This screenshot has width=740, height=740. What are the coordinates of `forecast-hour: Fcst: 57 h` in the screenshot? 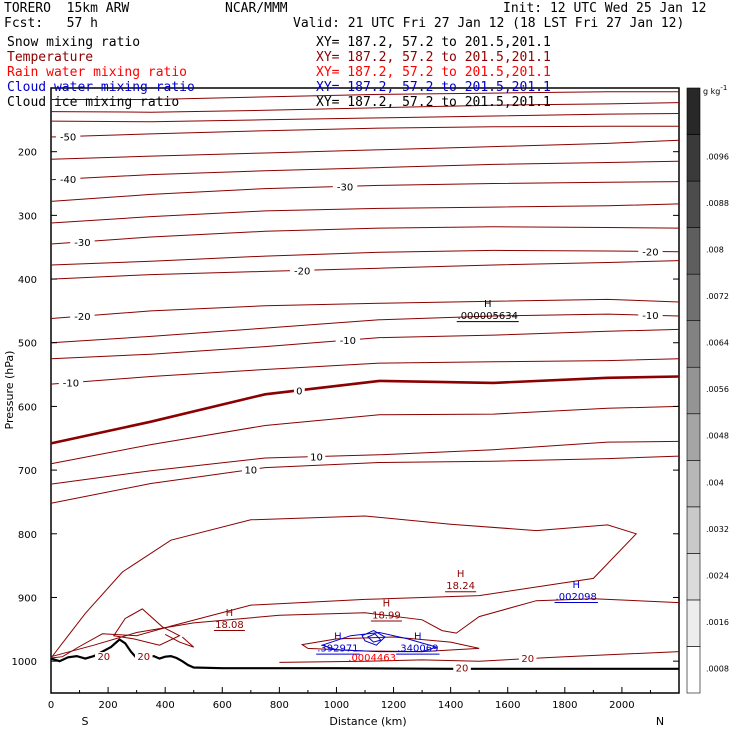 It's located at (51, 23).